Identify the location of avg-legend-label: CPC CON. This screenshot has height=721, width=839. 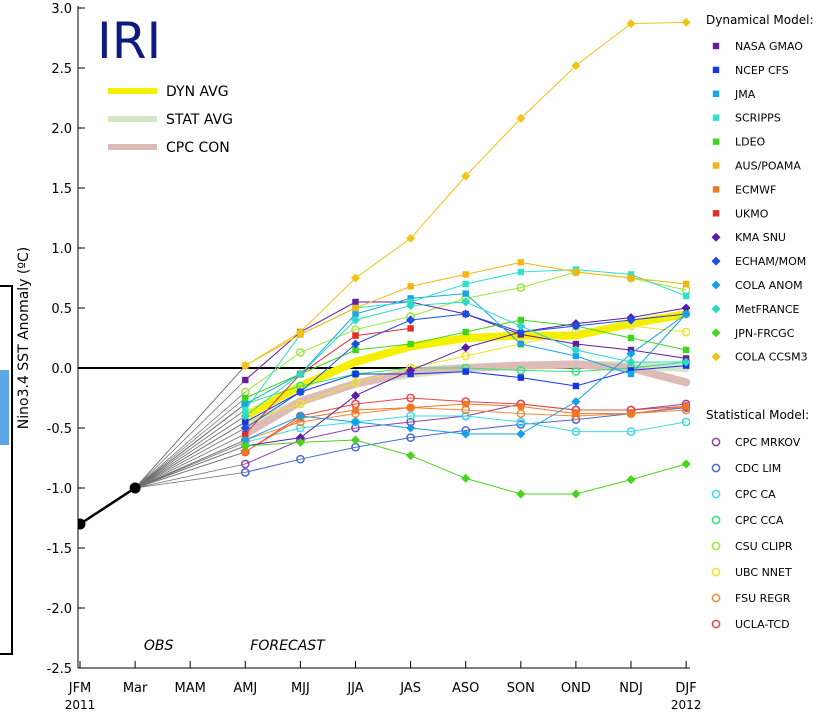
(198, 148).